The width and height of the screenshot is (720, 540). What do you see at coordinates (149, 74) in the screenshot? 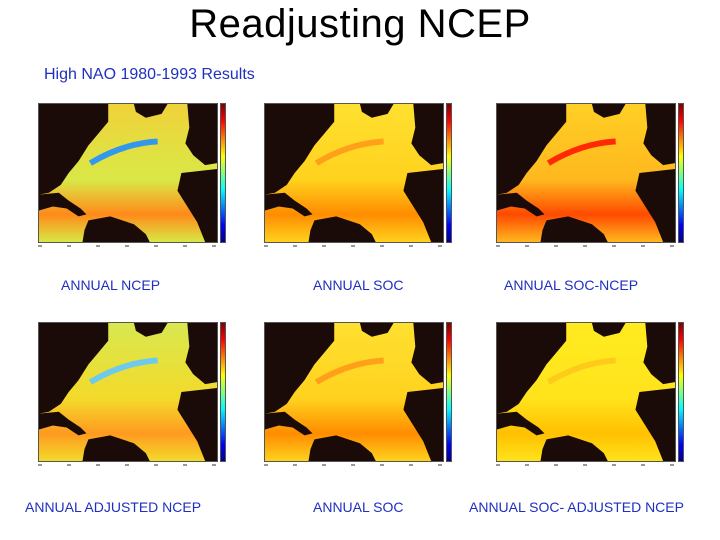
I see `slide-subtitle: High NAO 1980-1993 Results` at bounding box center [149, 74].